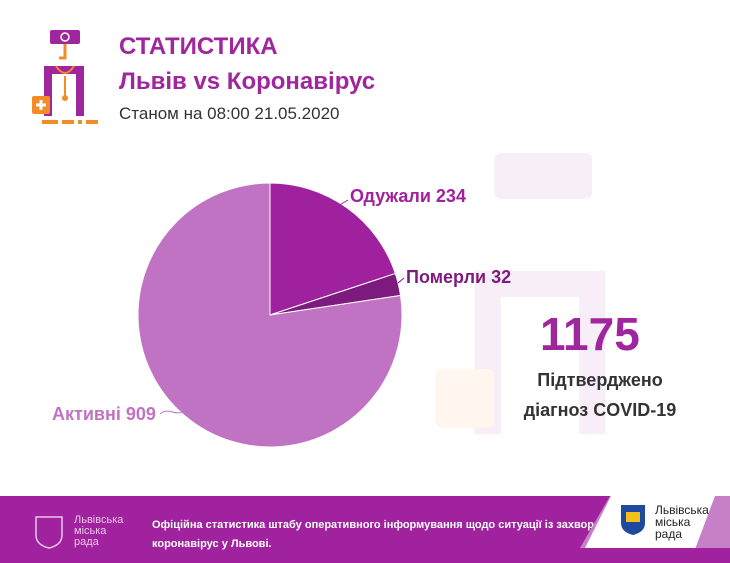 This screenshot has width=730, height=563. I want to click on page-subtitle: Львів vs Коронавірус, so click(247, 81).